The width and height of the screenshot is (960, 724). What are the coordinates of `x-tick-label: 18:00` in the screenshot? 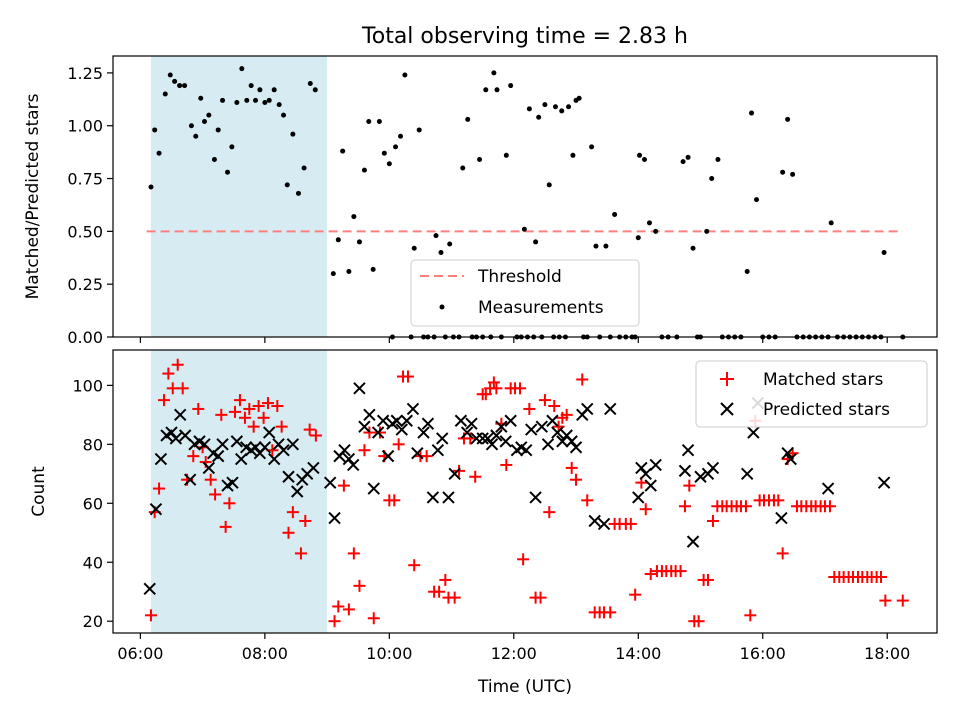 It's located at (887, 653).